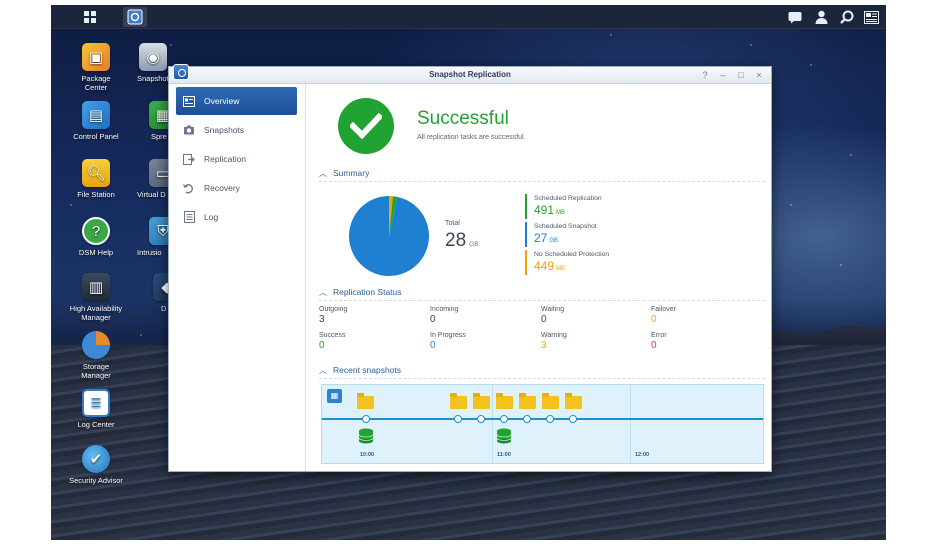 Image resolution: width=938 pixels, height=548 pixels. What do you see at coordinates (224, 130) in the screenshot?
I see `sidebar-item-label: Snapshots` at bounding box center [224, 130].